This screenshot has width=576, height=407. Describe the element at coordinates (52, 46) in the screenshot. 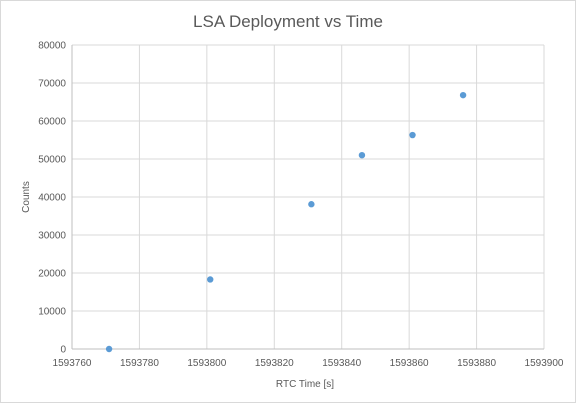

I see `y-tick-label: 80000` at that location.